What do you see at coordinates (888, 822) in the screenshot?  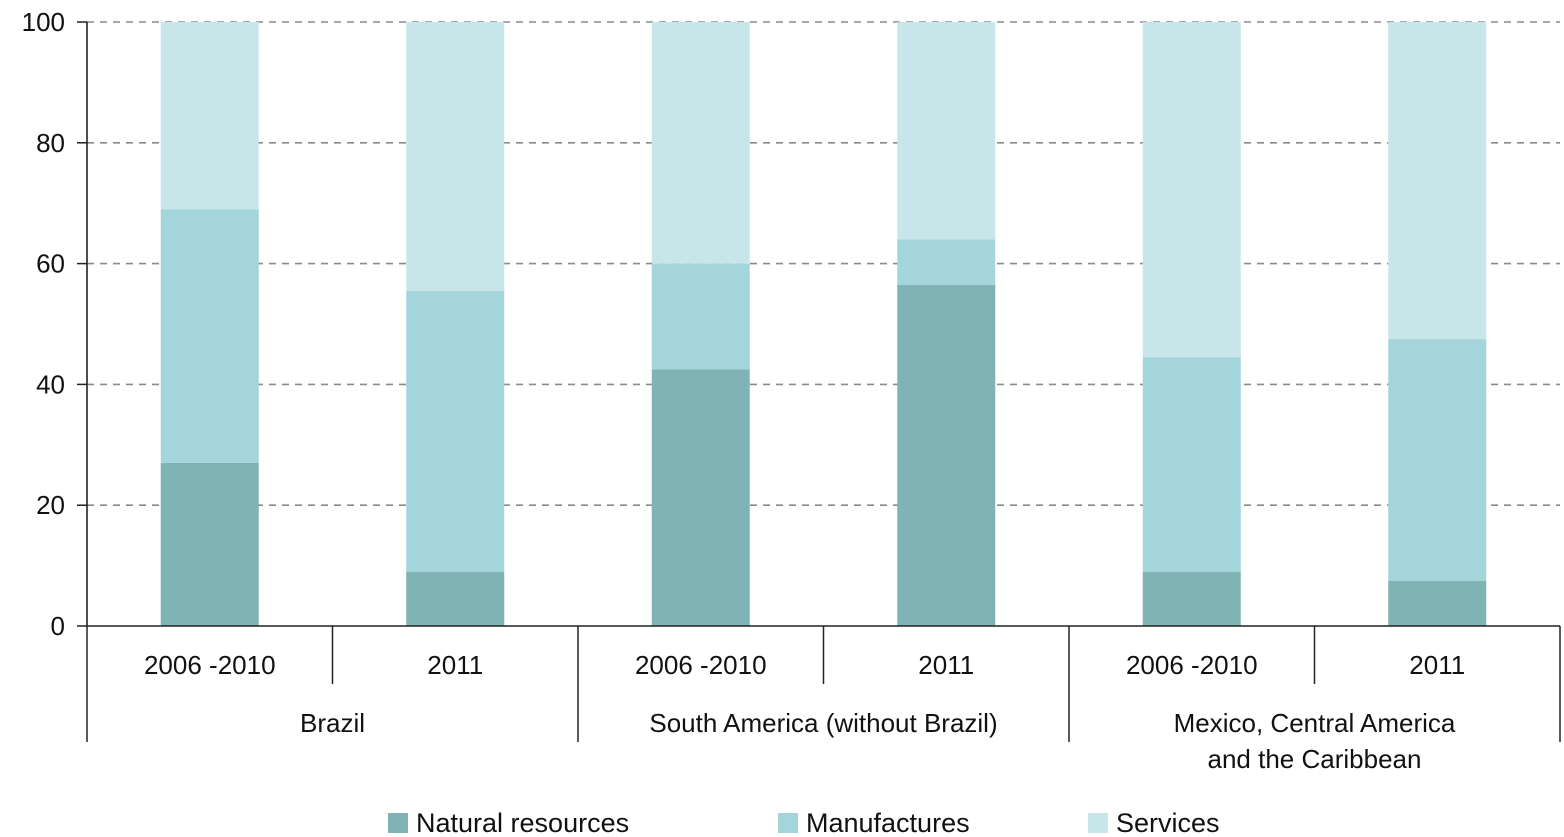 I see `legend-label: Manufactures` at bounding box center [888, 822].